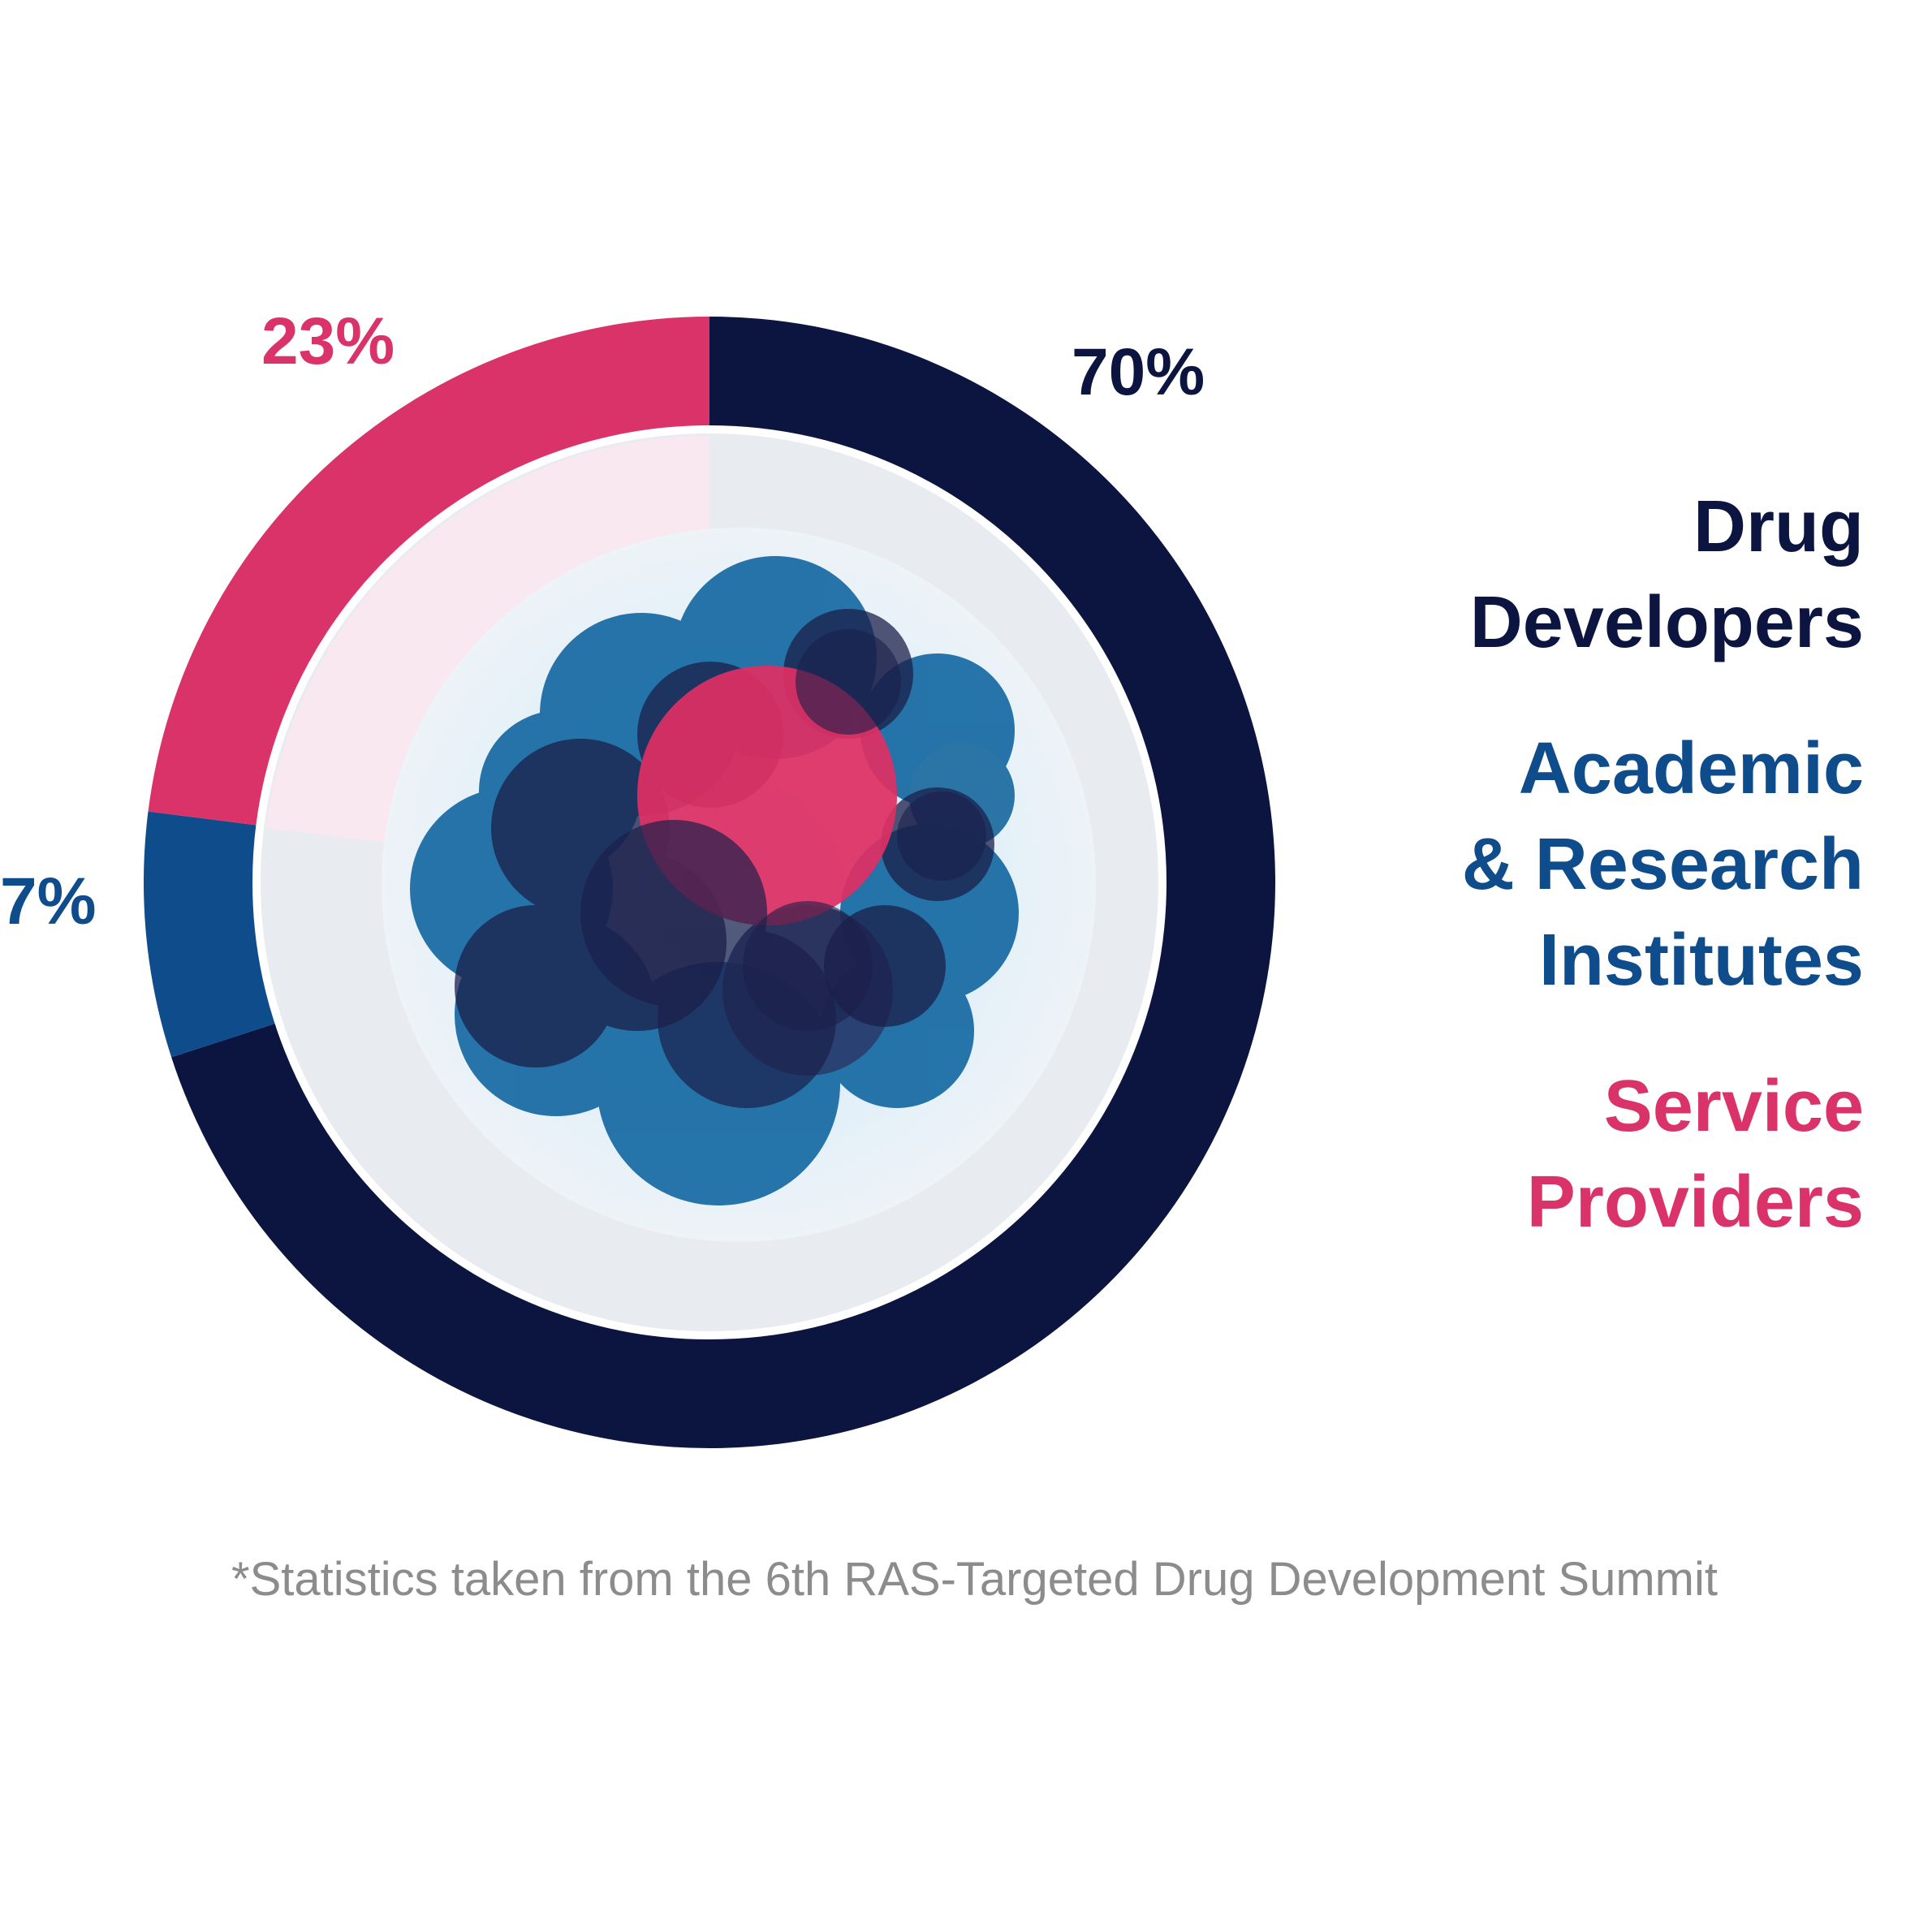 The width and height of the screenshot is (1932, 1932). Describe the element at coordinates (714, 880) in the screenshot. I see `cell-cluster-icon` at that location.